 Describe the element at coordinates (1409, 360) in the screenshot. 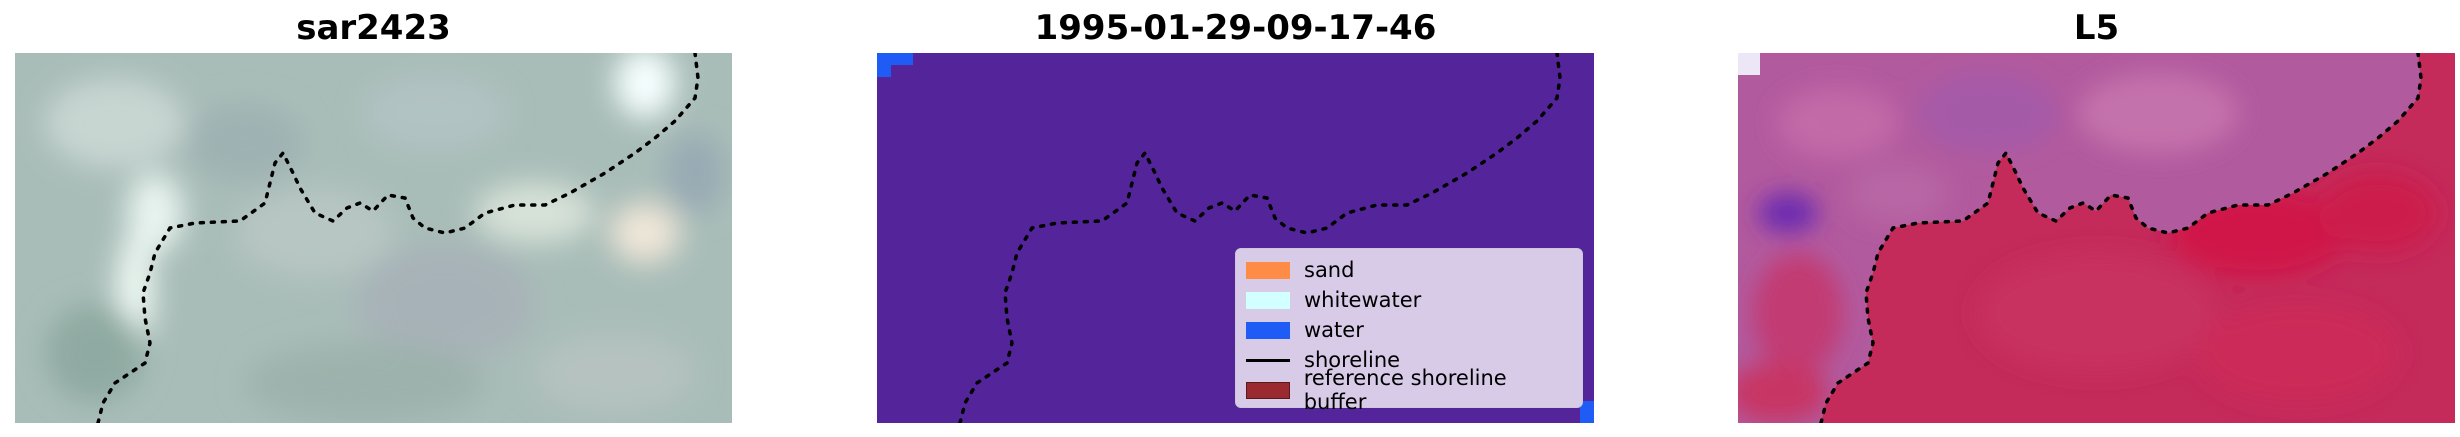

I see `legend-item-shoreline: shoreline` at that location.